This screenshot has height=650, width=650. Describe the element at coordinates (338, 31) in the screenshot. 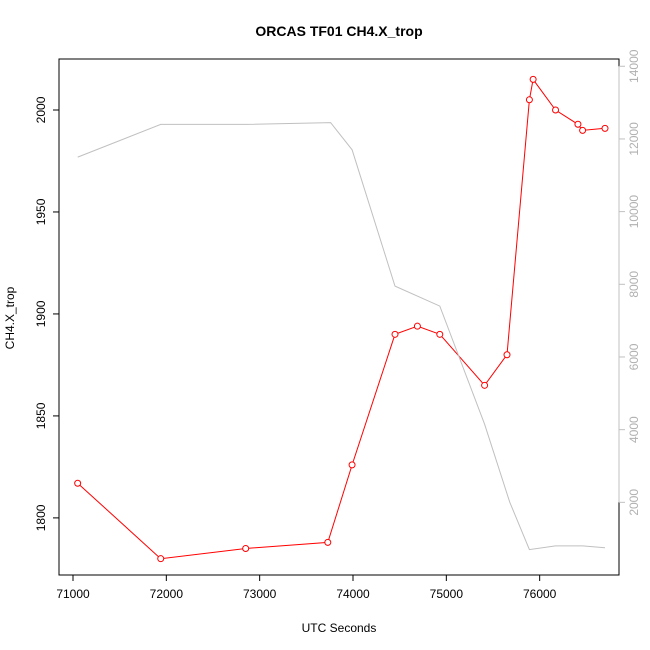

I see `chart-title: ORCAS TF01 CH4.X_trop` at that location.